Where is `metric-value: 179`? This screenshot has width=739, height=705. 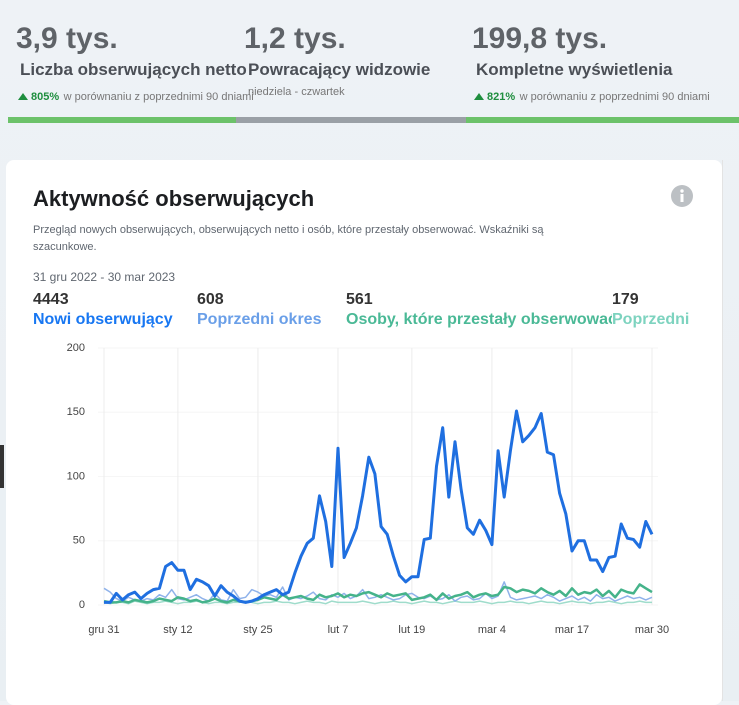
metric-value: 179 is located at coordinates (625, 299).